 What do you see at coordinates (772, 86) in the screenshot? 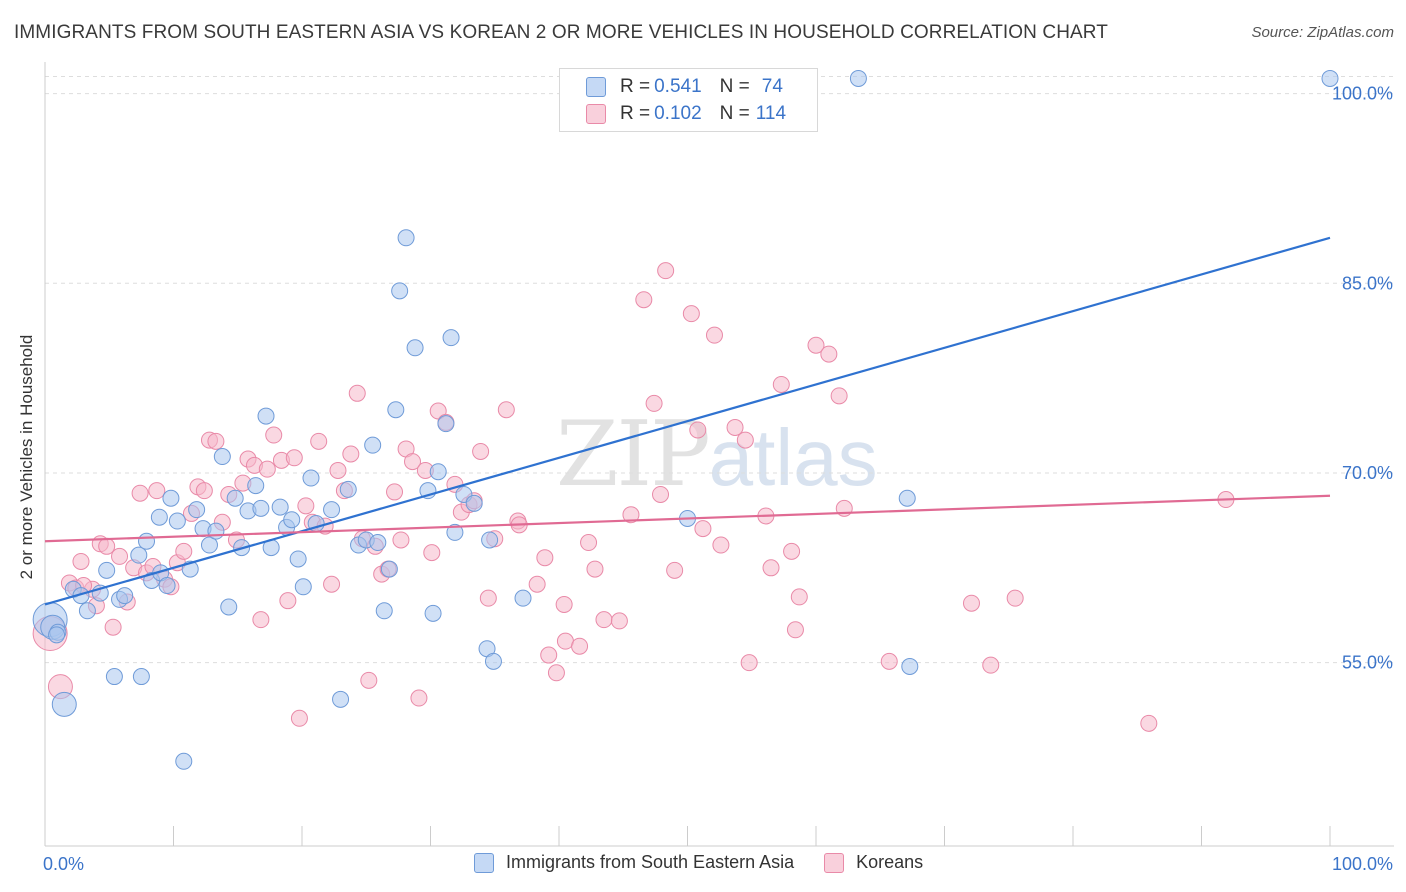
I see `n-value: 74` at bounding box center [772, 86].